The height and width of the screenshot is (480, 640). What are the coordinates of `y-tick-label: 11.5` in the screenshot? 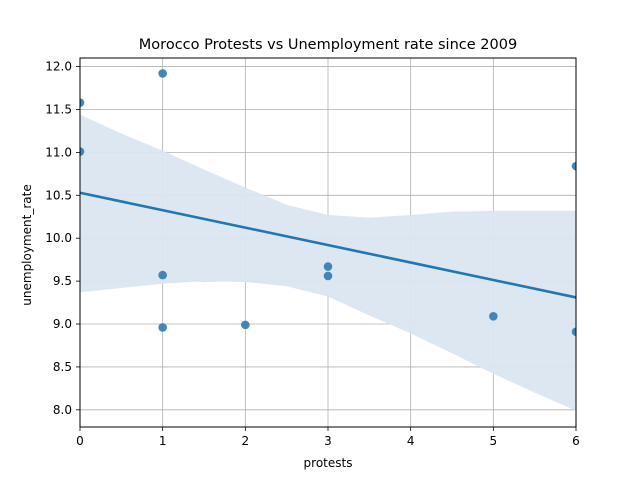 It's located at (58, 109).